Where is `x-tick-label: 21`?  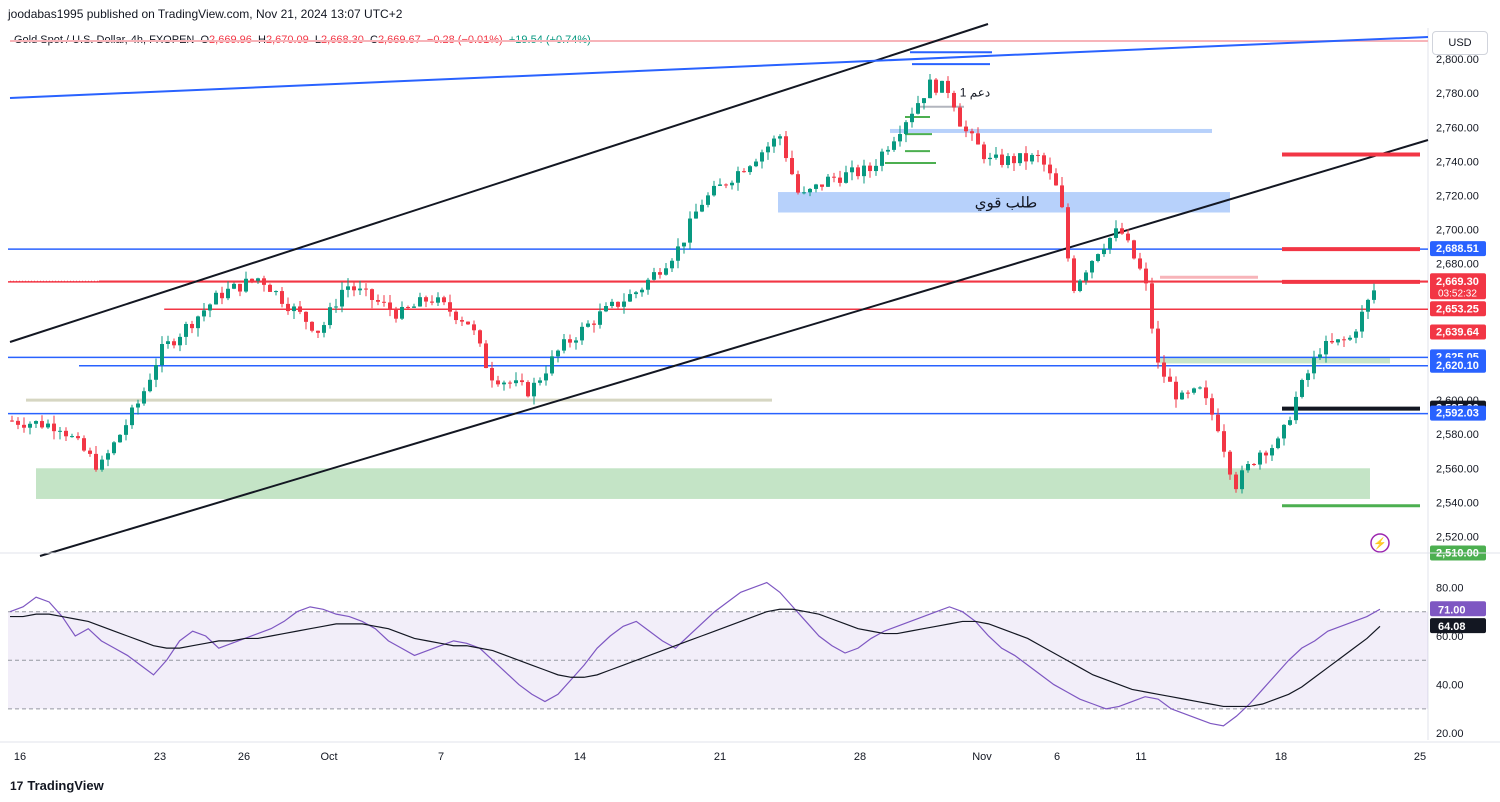 x-tick-label: 21 is located at coordinates (720, 757).